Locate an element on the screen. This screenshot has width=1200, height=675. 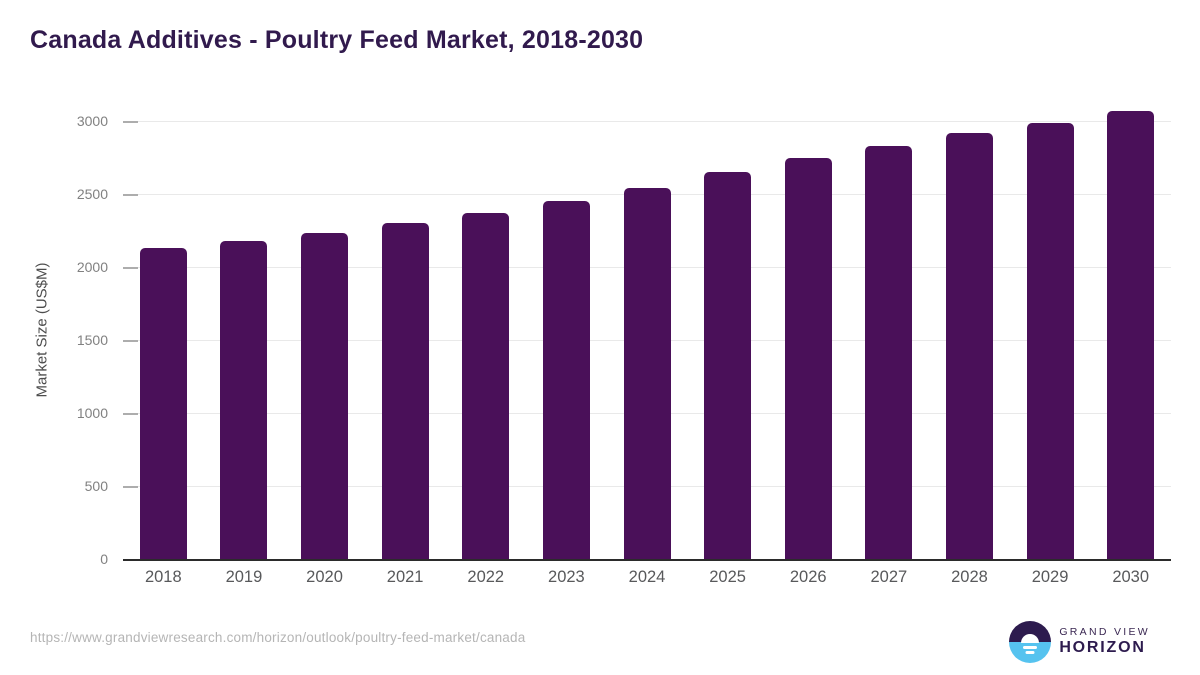
bar-2020 is located at coordinates (325, 396).